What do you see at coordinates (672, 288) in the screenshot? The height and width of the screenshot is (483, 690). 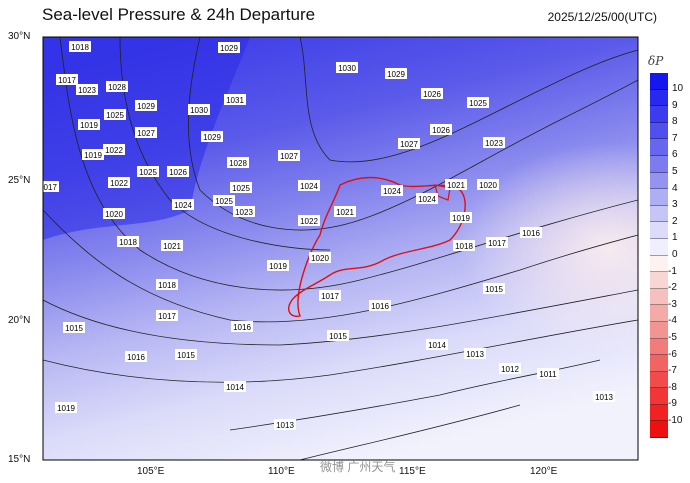 I see `colorbar-label: -2` at bounding box center [672, 288].